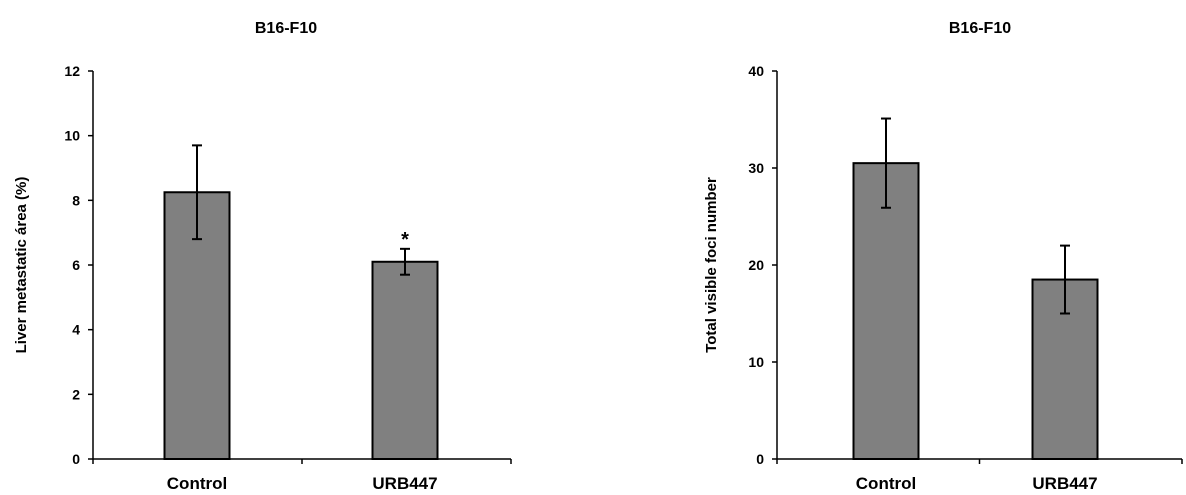 This screenshot has height=495, width=1186. I want to click on y-tick-label: 6, so click(76, 265).